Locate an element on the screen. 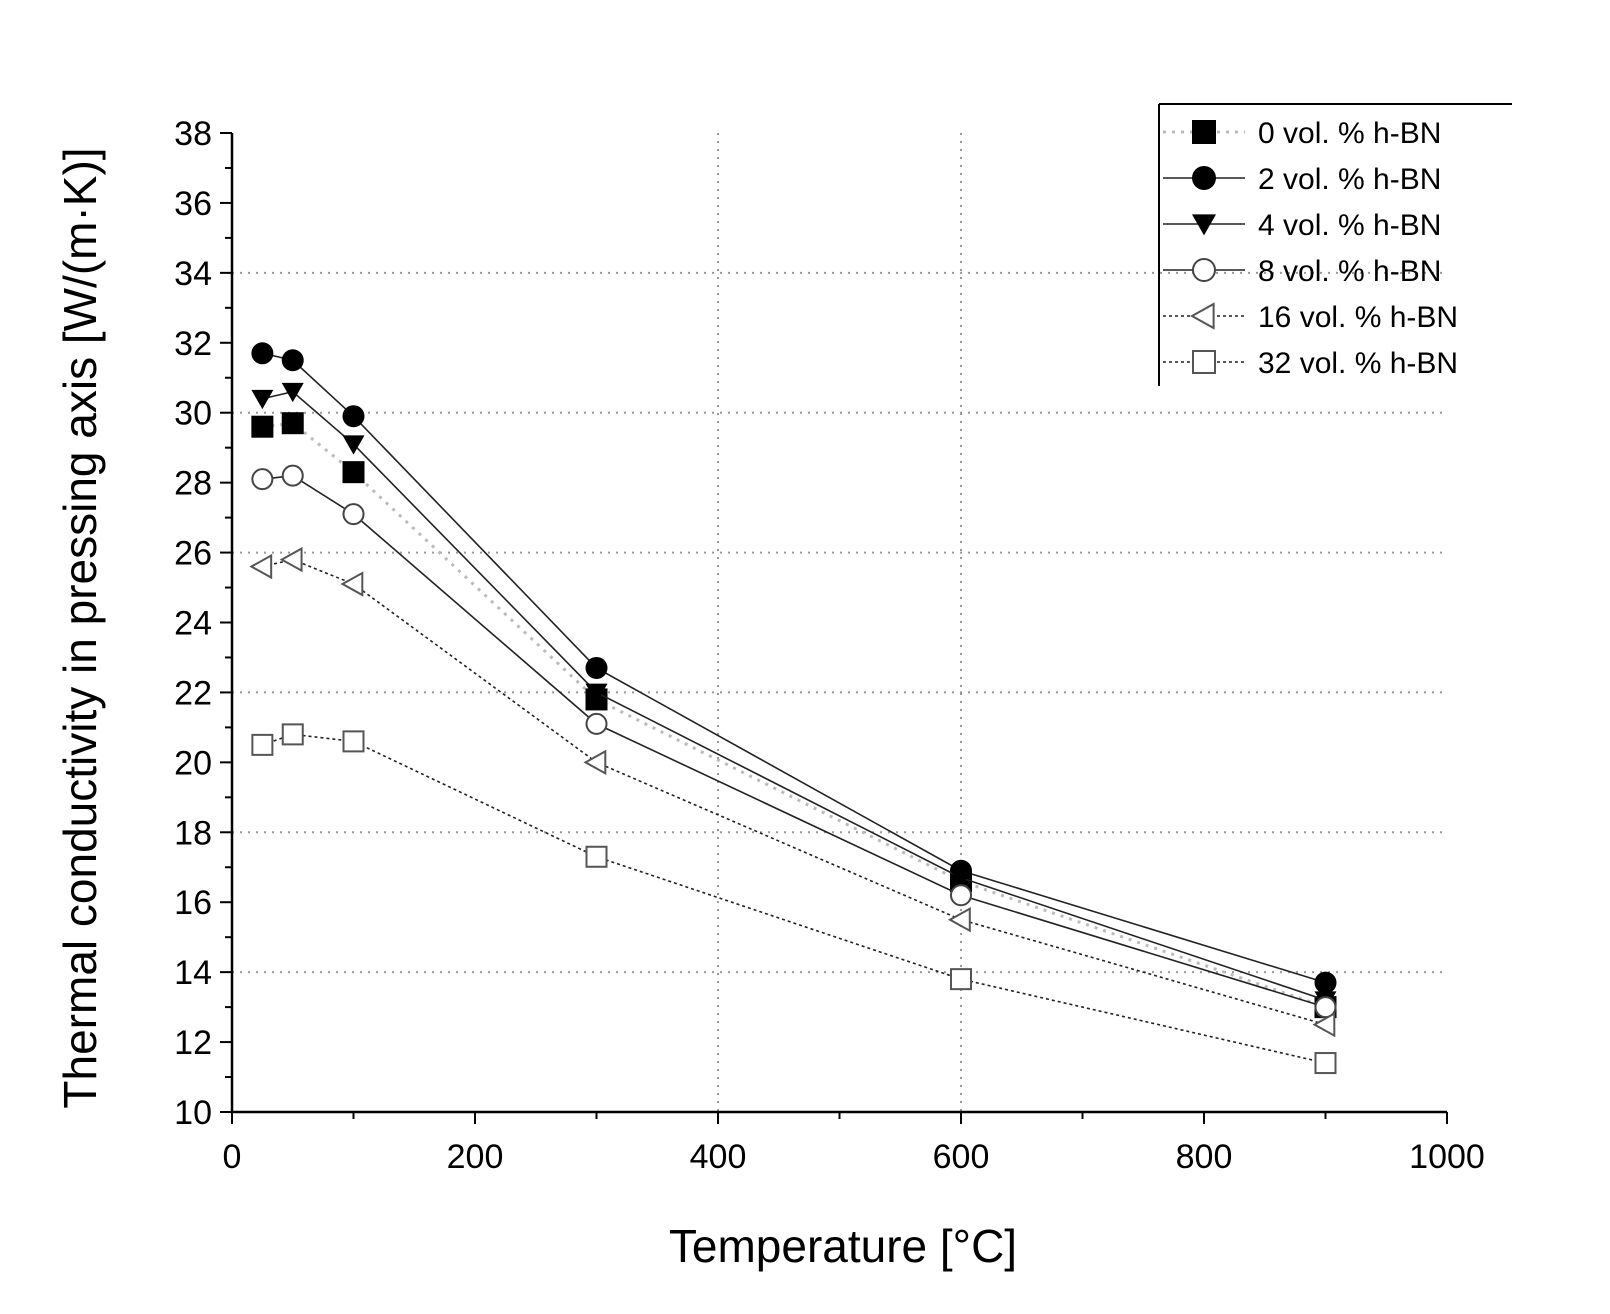  x-tick-label: 400 is located at coordinates (718, 1157).